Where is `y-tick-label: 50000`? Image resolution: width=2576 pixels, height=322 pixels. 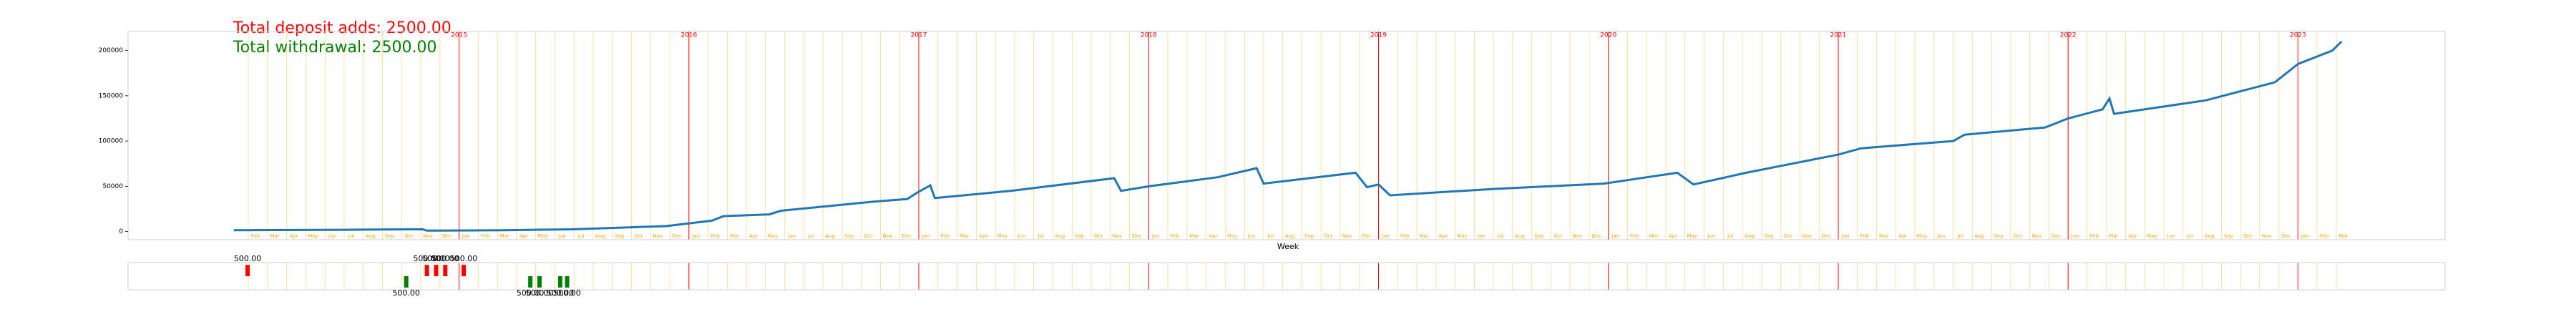 y-tick-label: 50000 is located at coordinates (112, 186).